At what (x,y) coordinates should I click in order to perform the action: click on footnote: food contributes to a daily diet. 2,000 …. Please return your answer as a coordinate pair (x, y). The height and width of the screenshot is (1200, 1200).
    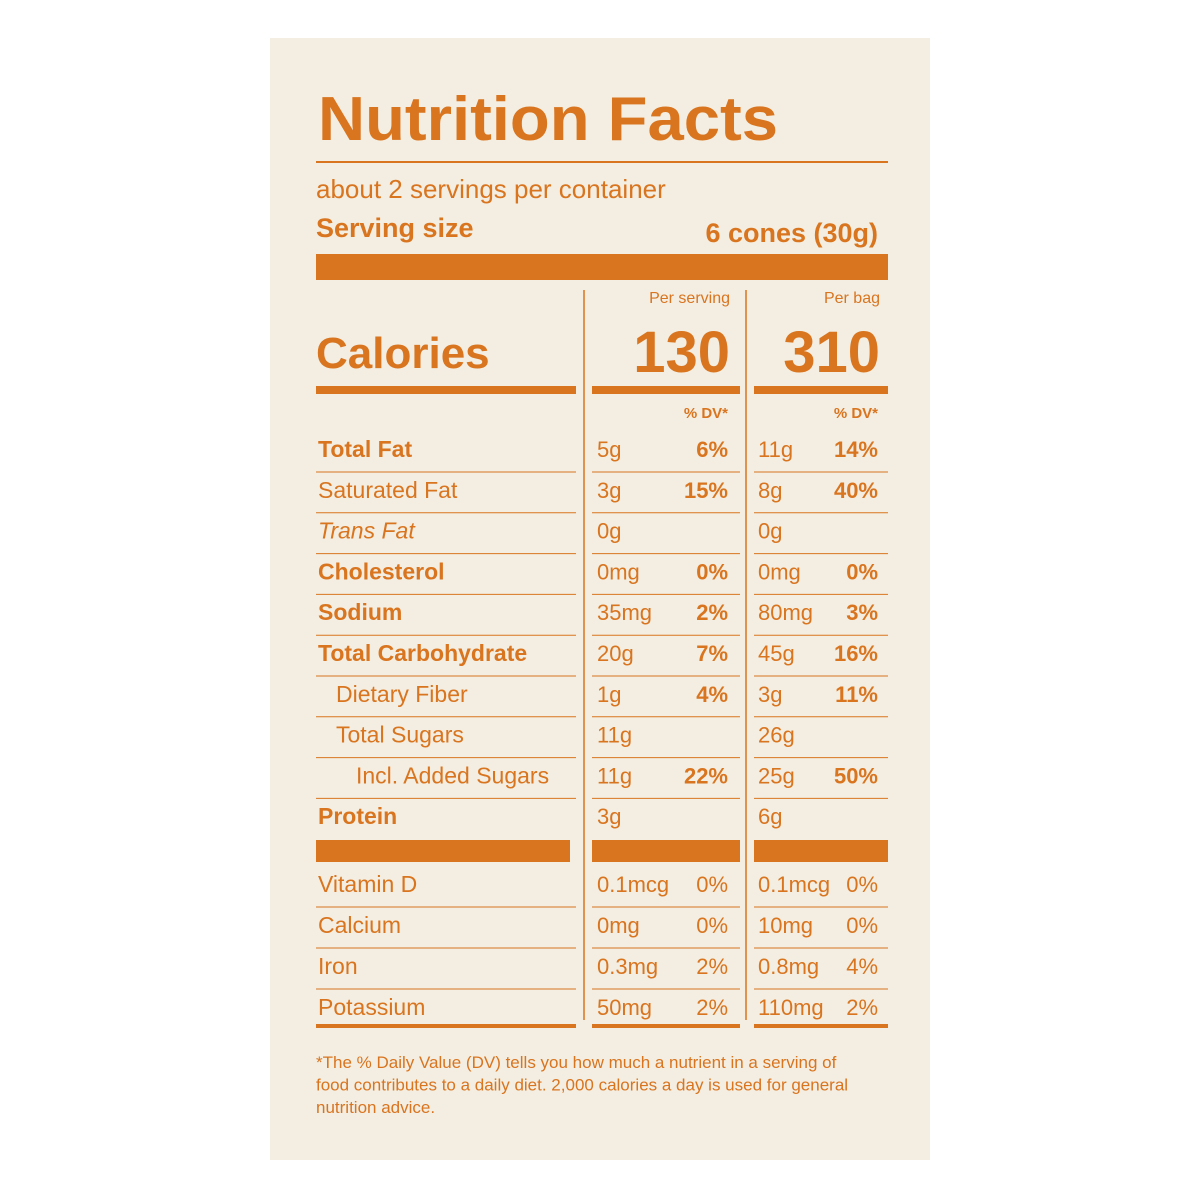
    Looking at the image, I should click on (582, 1085).